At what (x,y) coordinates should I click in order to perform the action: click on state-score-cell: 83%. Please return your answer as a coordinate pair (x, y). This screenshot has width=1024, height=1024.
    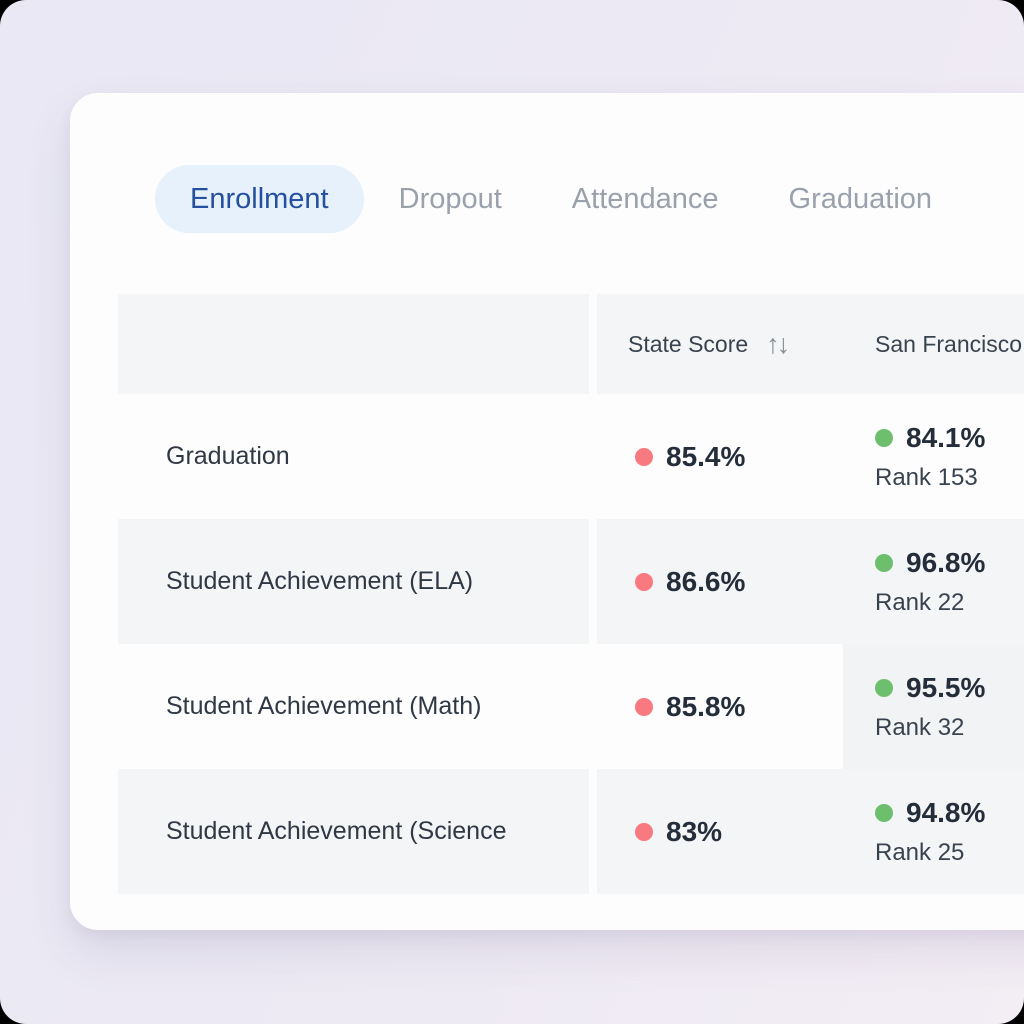
    Looking at the image, I should click on (720, 831).